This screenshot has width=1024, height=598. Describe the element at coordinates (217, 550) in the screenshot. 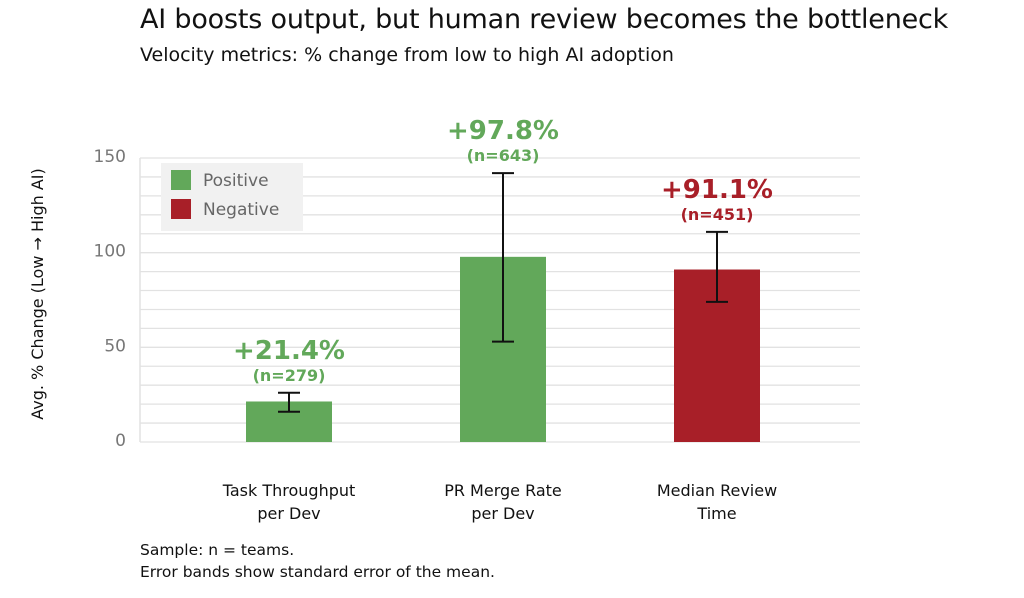

I see `footnote-sample: Sample: n = teams.` at that location.